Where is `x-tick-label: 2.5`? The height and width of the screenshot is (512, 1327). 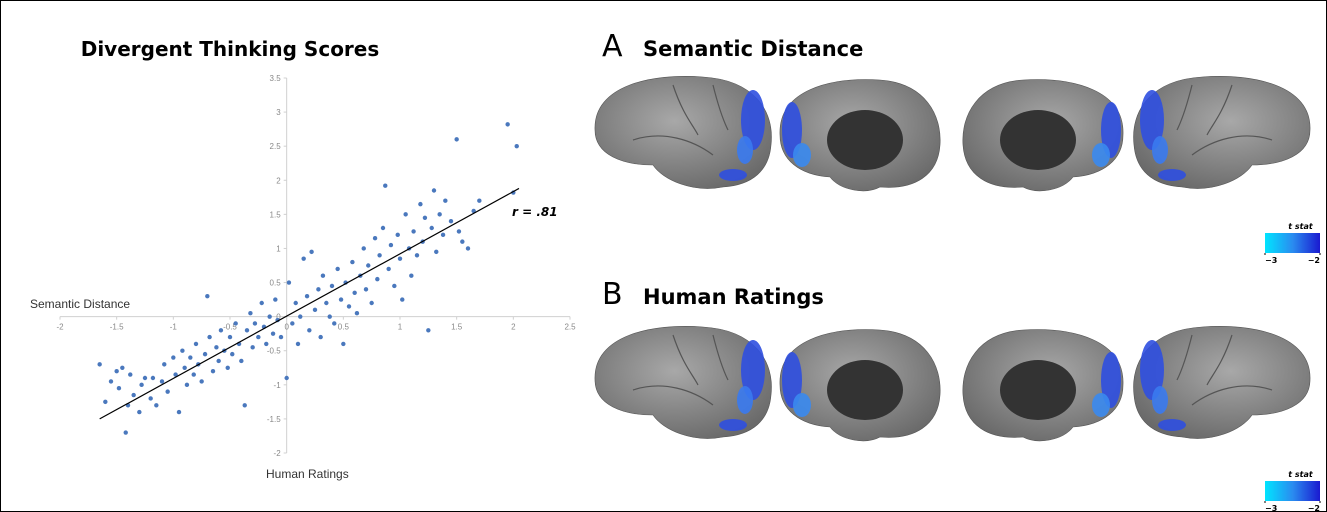
x-tick-label: 2.5 is located at coordinates (570, 327).